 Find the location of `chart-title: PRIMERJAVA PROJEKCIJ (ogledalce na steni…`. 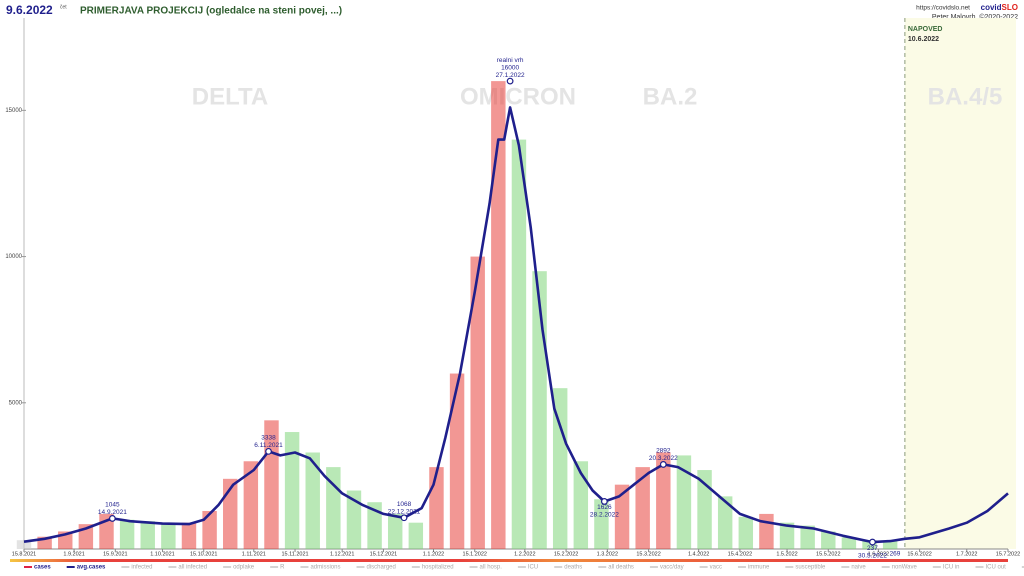

chart-title: PRIMERJAVA PROJEKCIJ (ogledalce na steni… is located at coordinates (211, 11).